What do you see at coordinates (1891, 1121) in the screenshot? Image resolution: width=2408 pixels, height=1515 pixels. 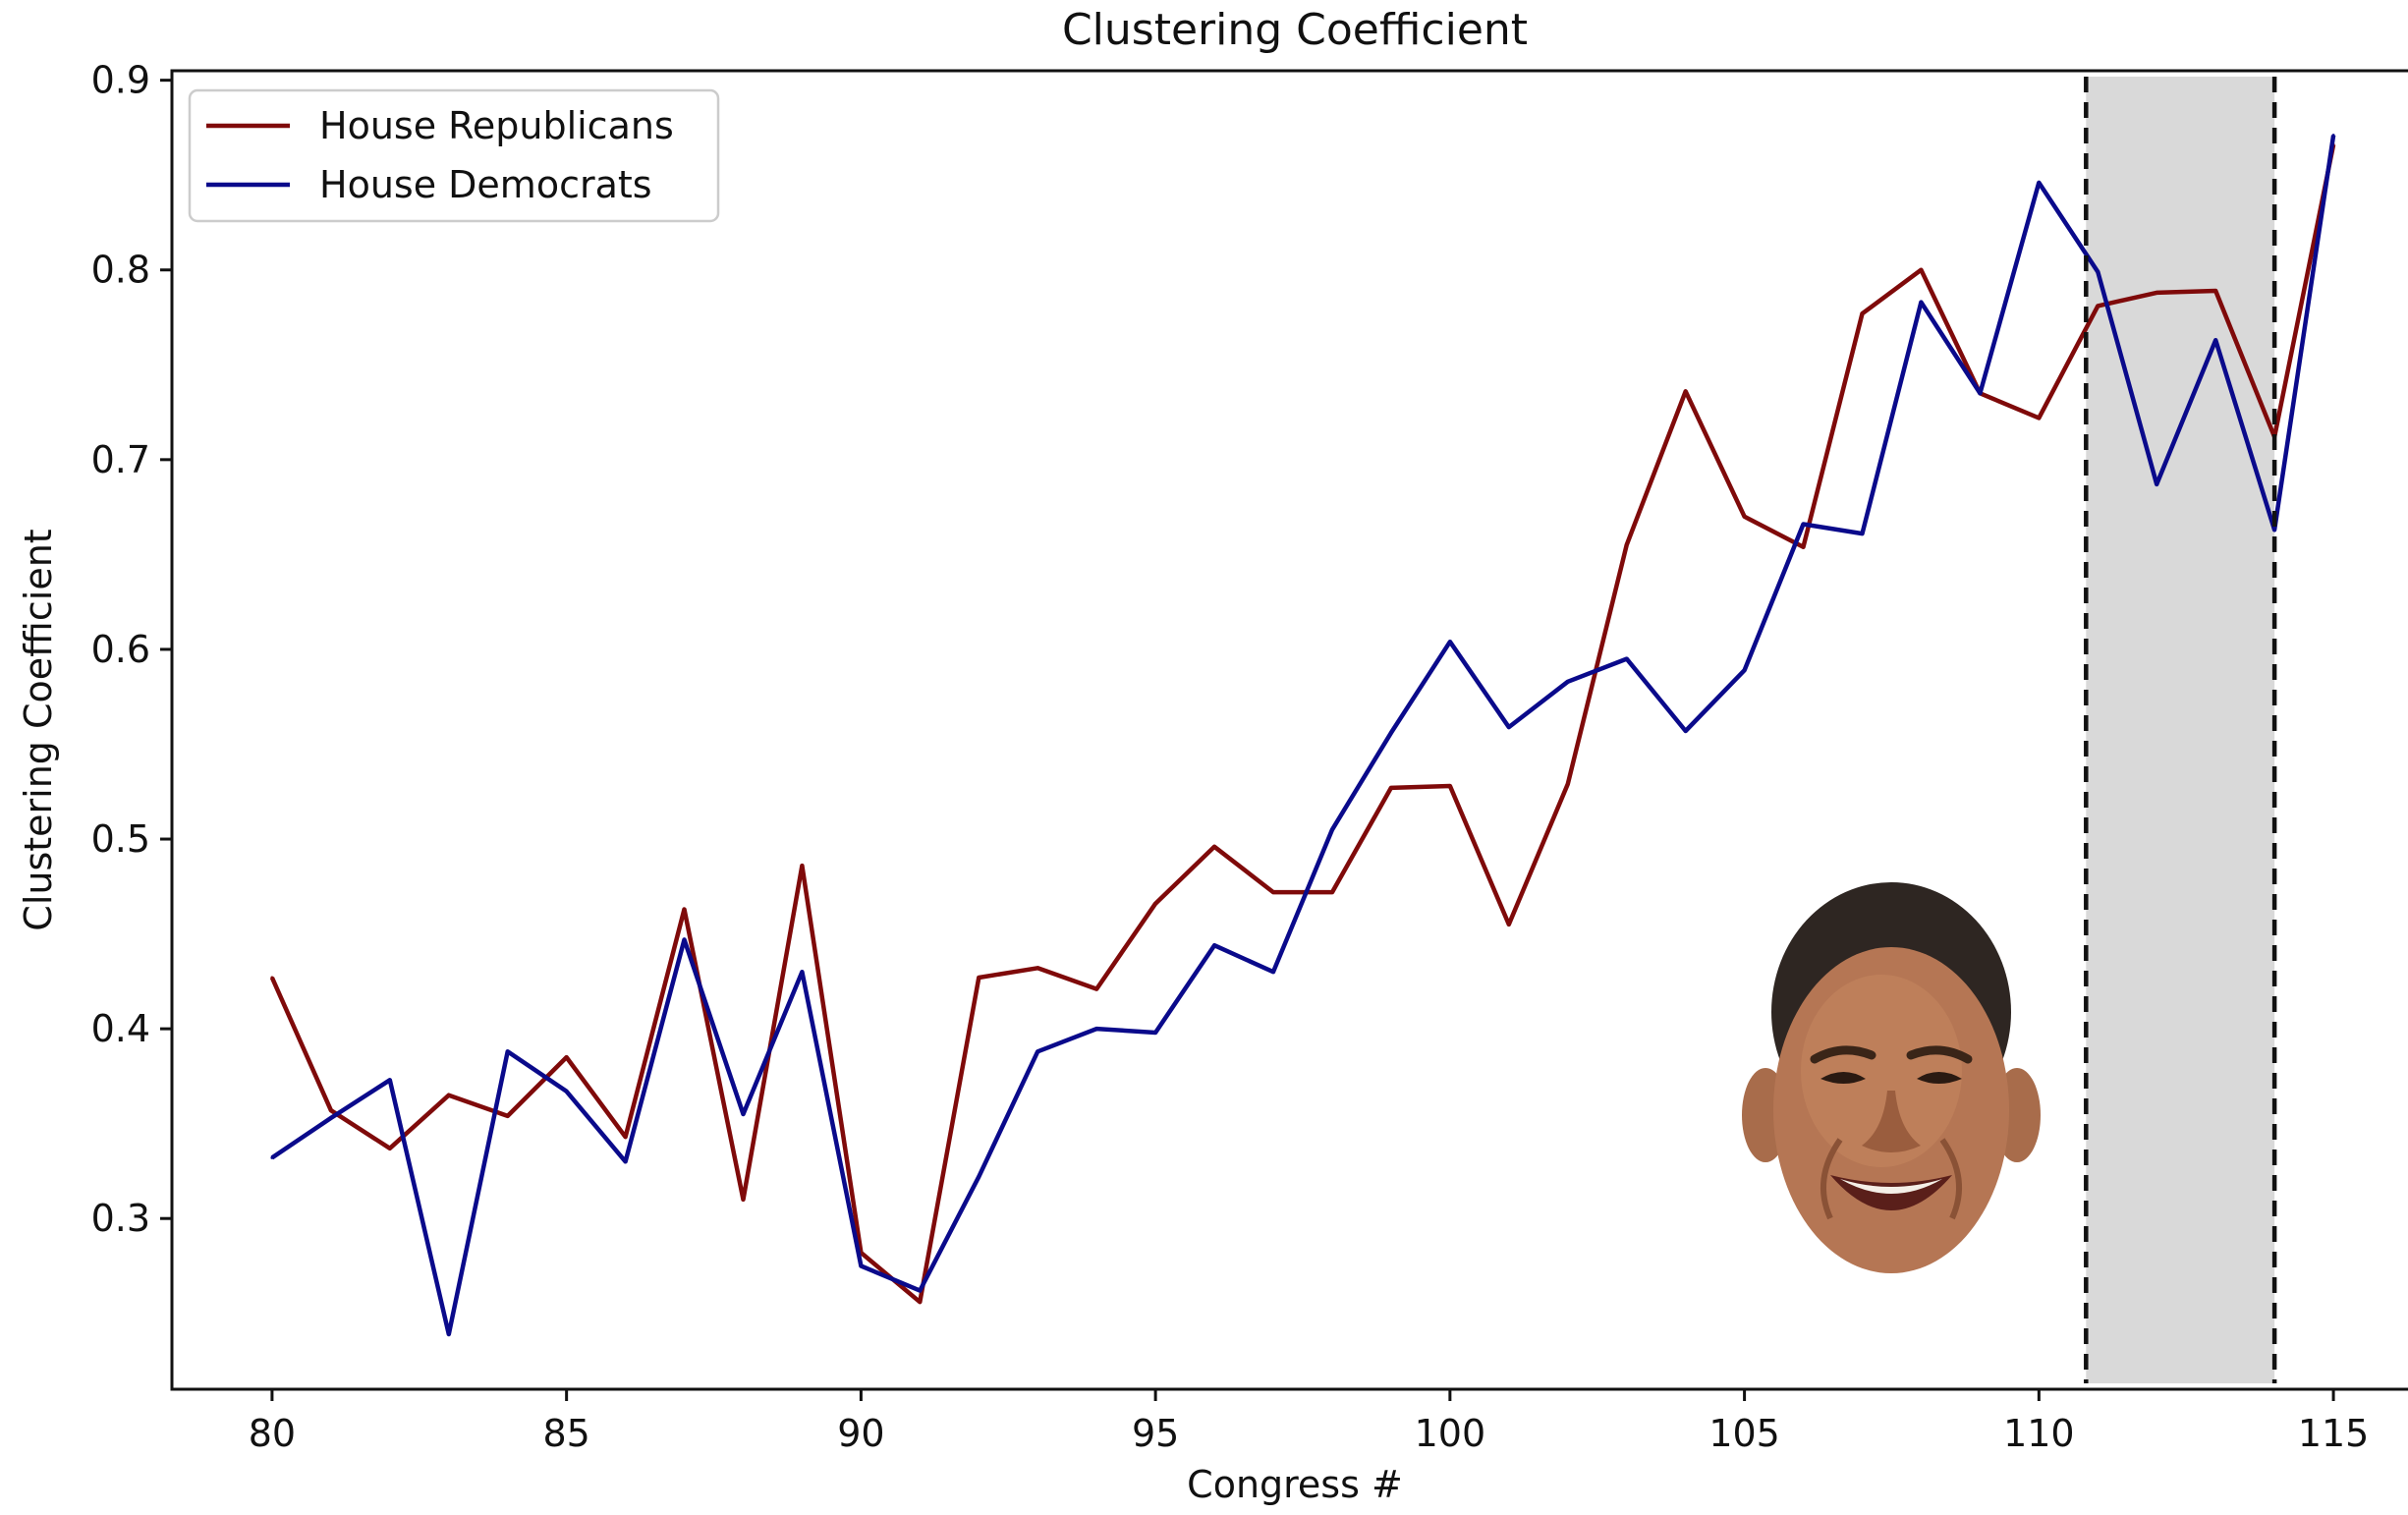 I see `portrait-nose` at bounding box center [1891, 1121].